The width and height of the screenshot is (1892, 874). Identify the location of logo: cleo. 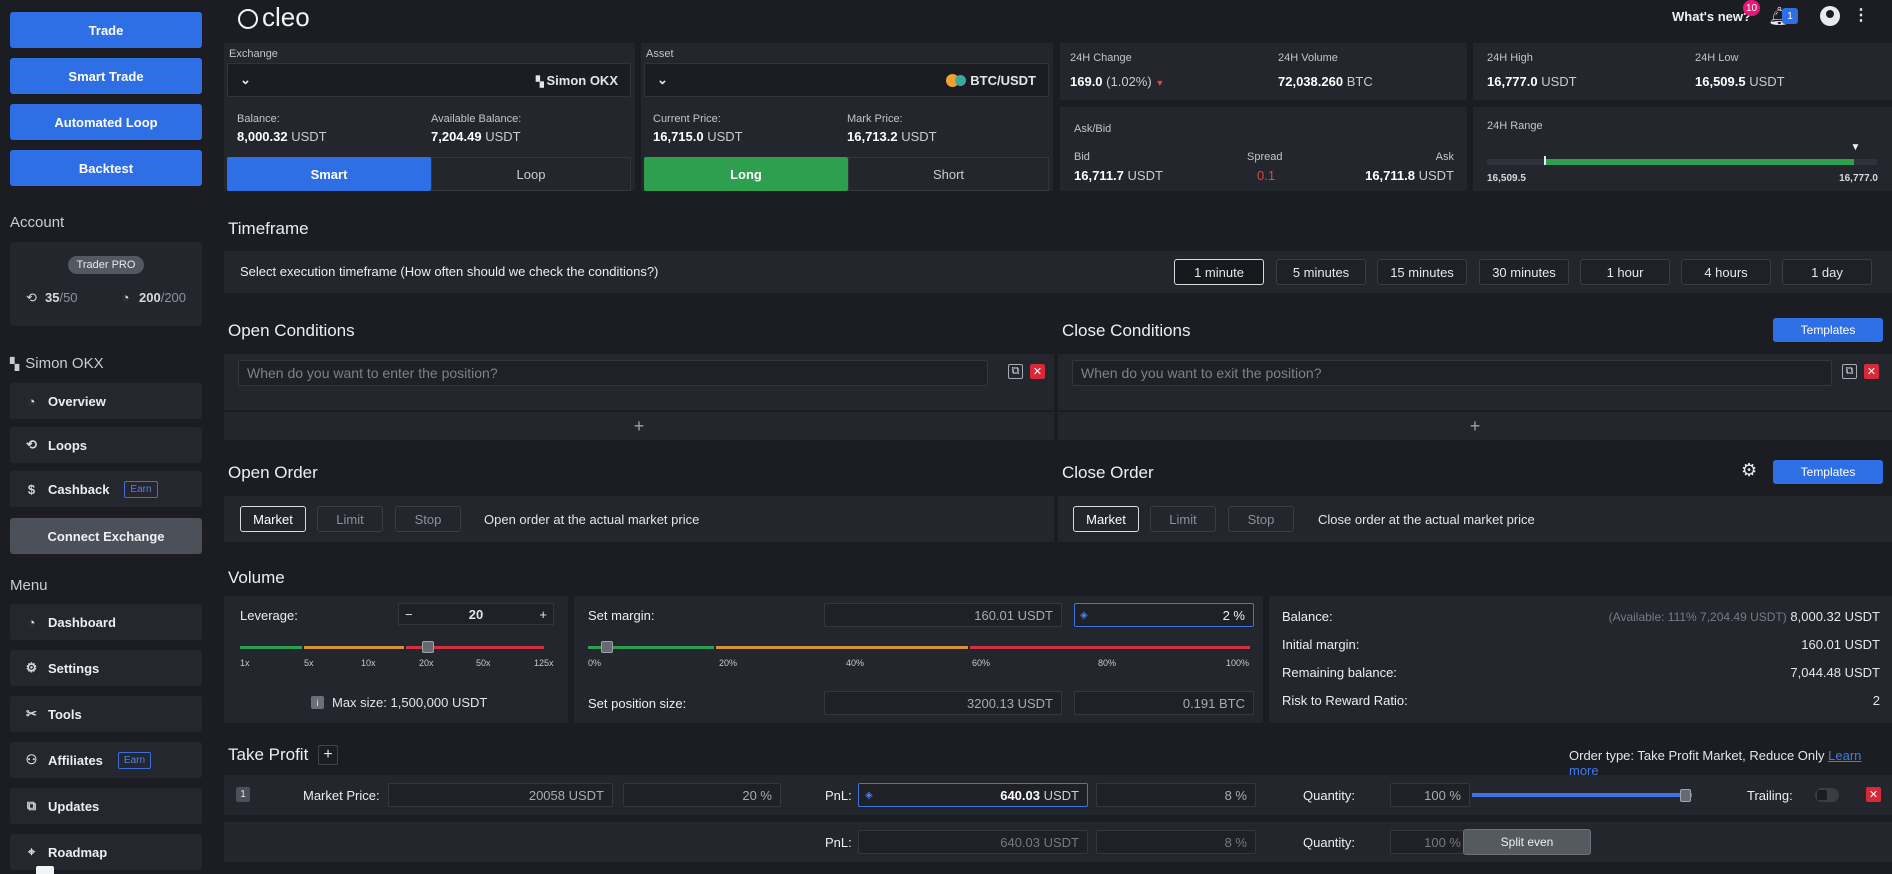
(274, 17).